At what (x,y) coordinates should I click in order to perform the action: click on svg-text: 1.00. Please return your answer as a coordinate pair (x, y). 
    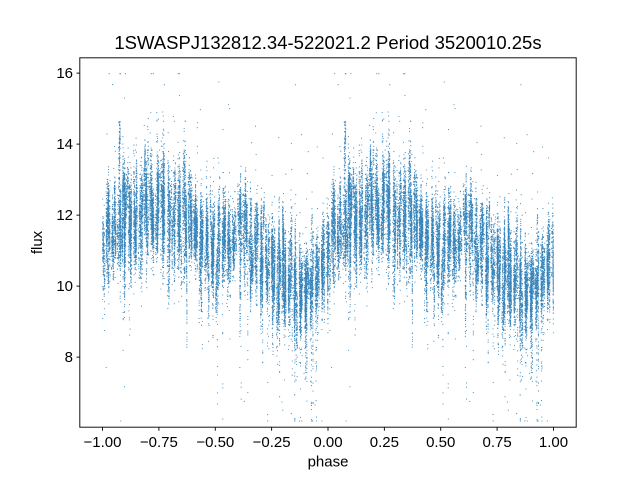
    Looking at the image, I should click on (553, 442).